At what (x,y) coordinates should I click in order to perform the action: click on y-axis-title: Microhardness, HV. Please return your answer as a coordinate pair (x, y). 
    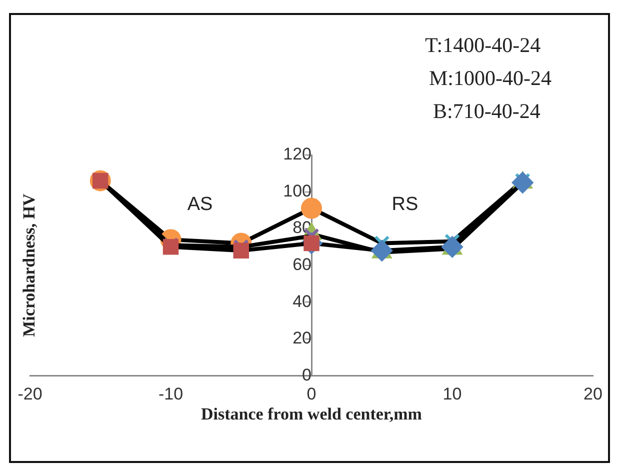
    Looking at the image, I should click on (28, 264).